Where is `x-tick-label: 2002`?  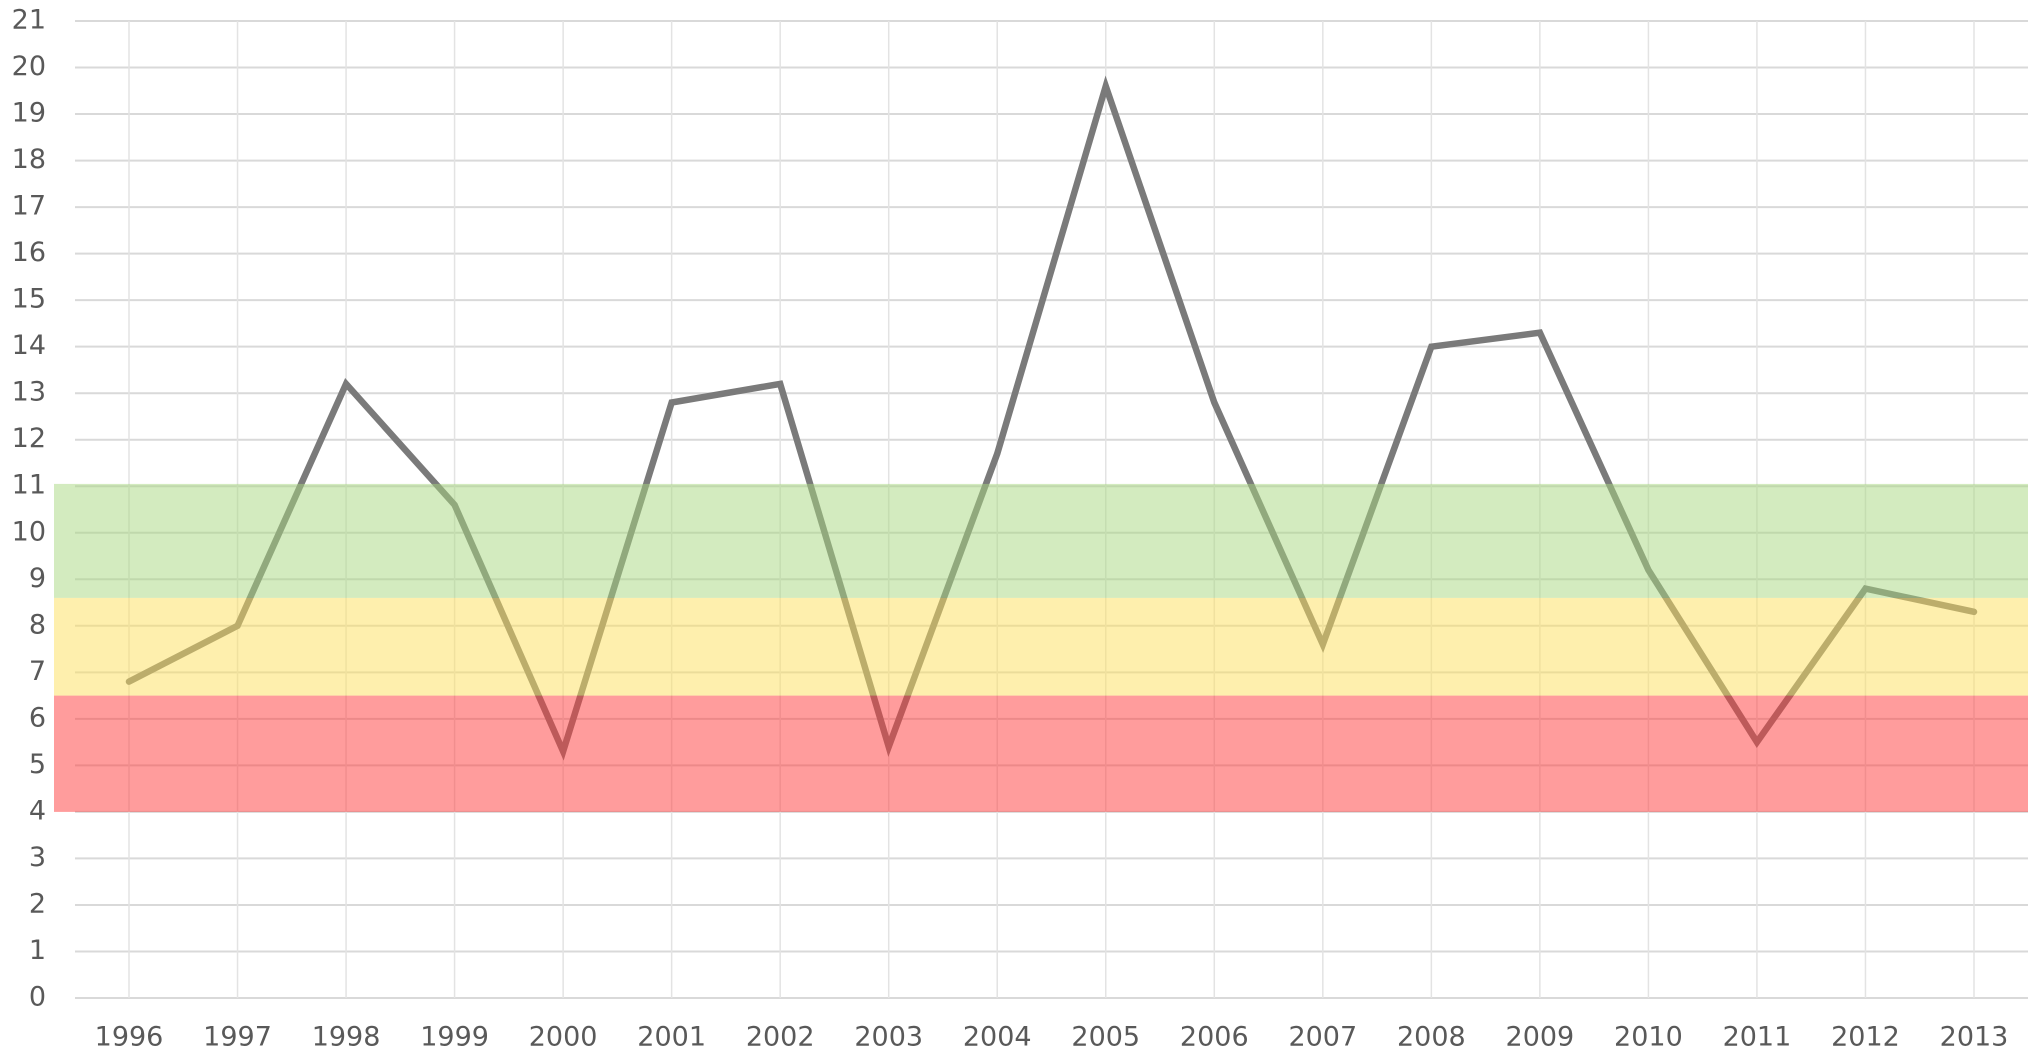
x-tick-label: 2002 is located at coordinates (780, 1037).